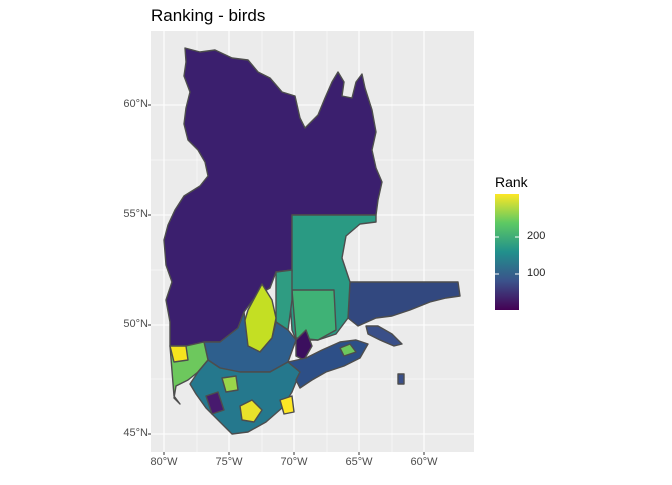 The image size is (672, 485). Describe the element at coordinates (424, 462) in the screenshot. I see `x-tick-label: 60°W` at that location.